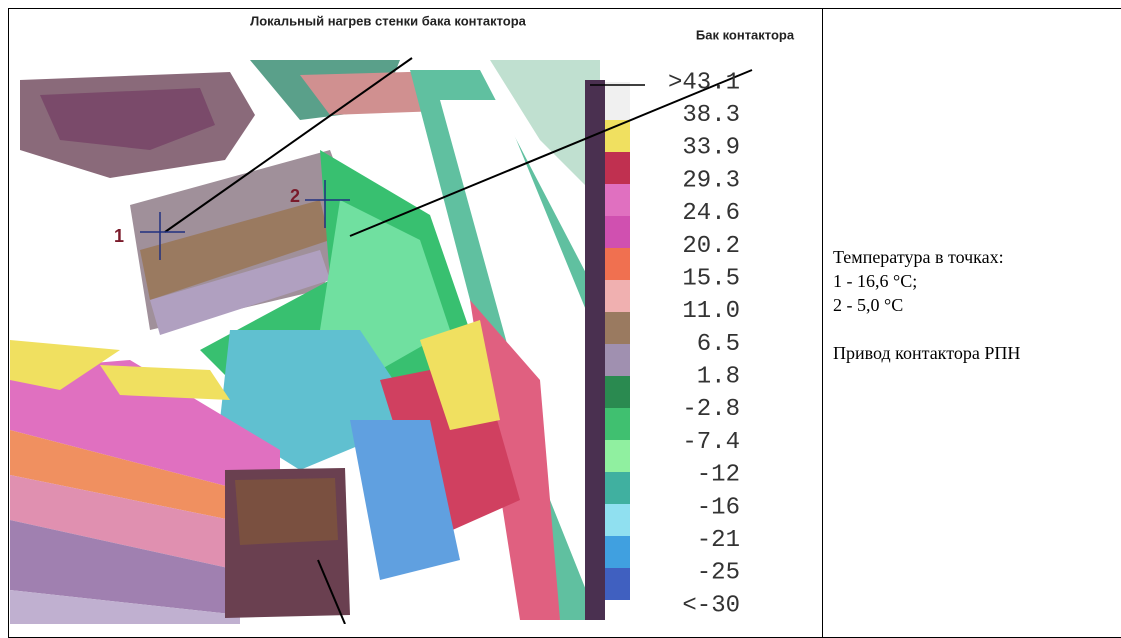 This screenshot has width=1121, height=638. I want to click on scale-label: 11.0, so click(711, 311).